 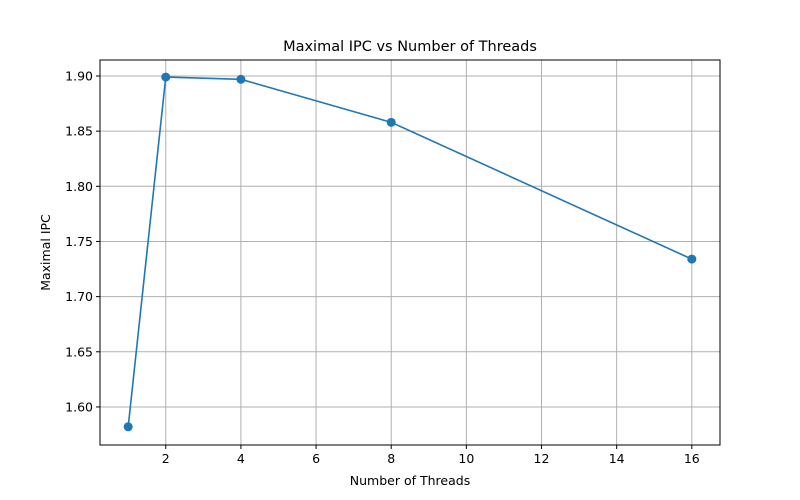 What do you see at coordinates (79, 241) in the screenshot?
I see `y-tick-label: 1.75` at bounding box center [79, 241].